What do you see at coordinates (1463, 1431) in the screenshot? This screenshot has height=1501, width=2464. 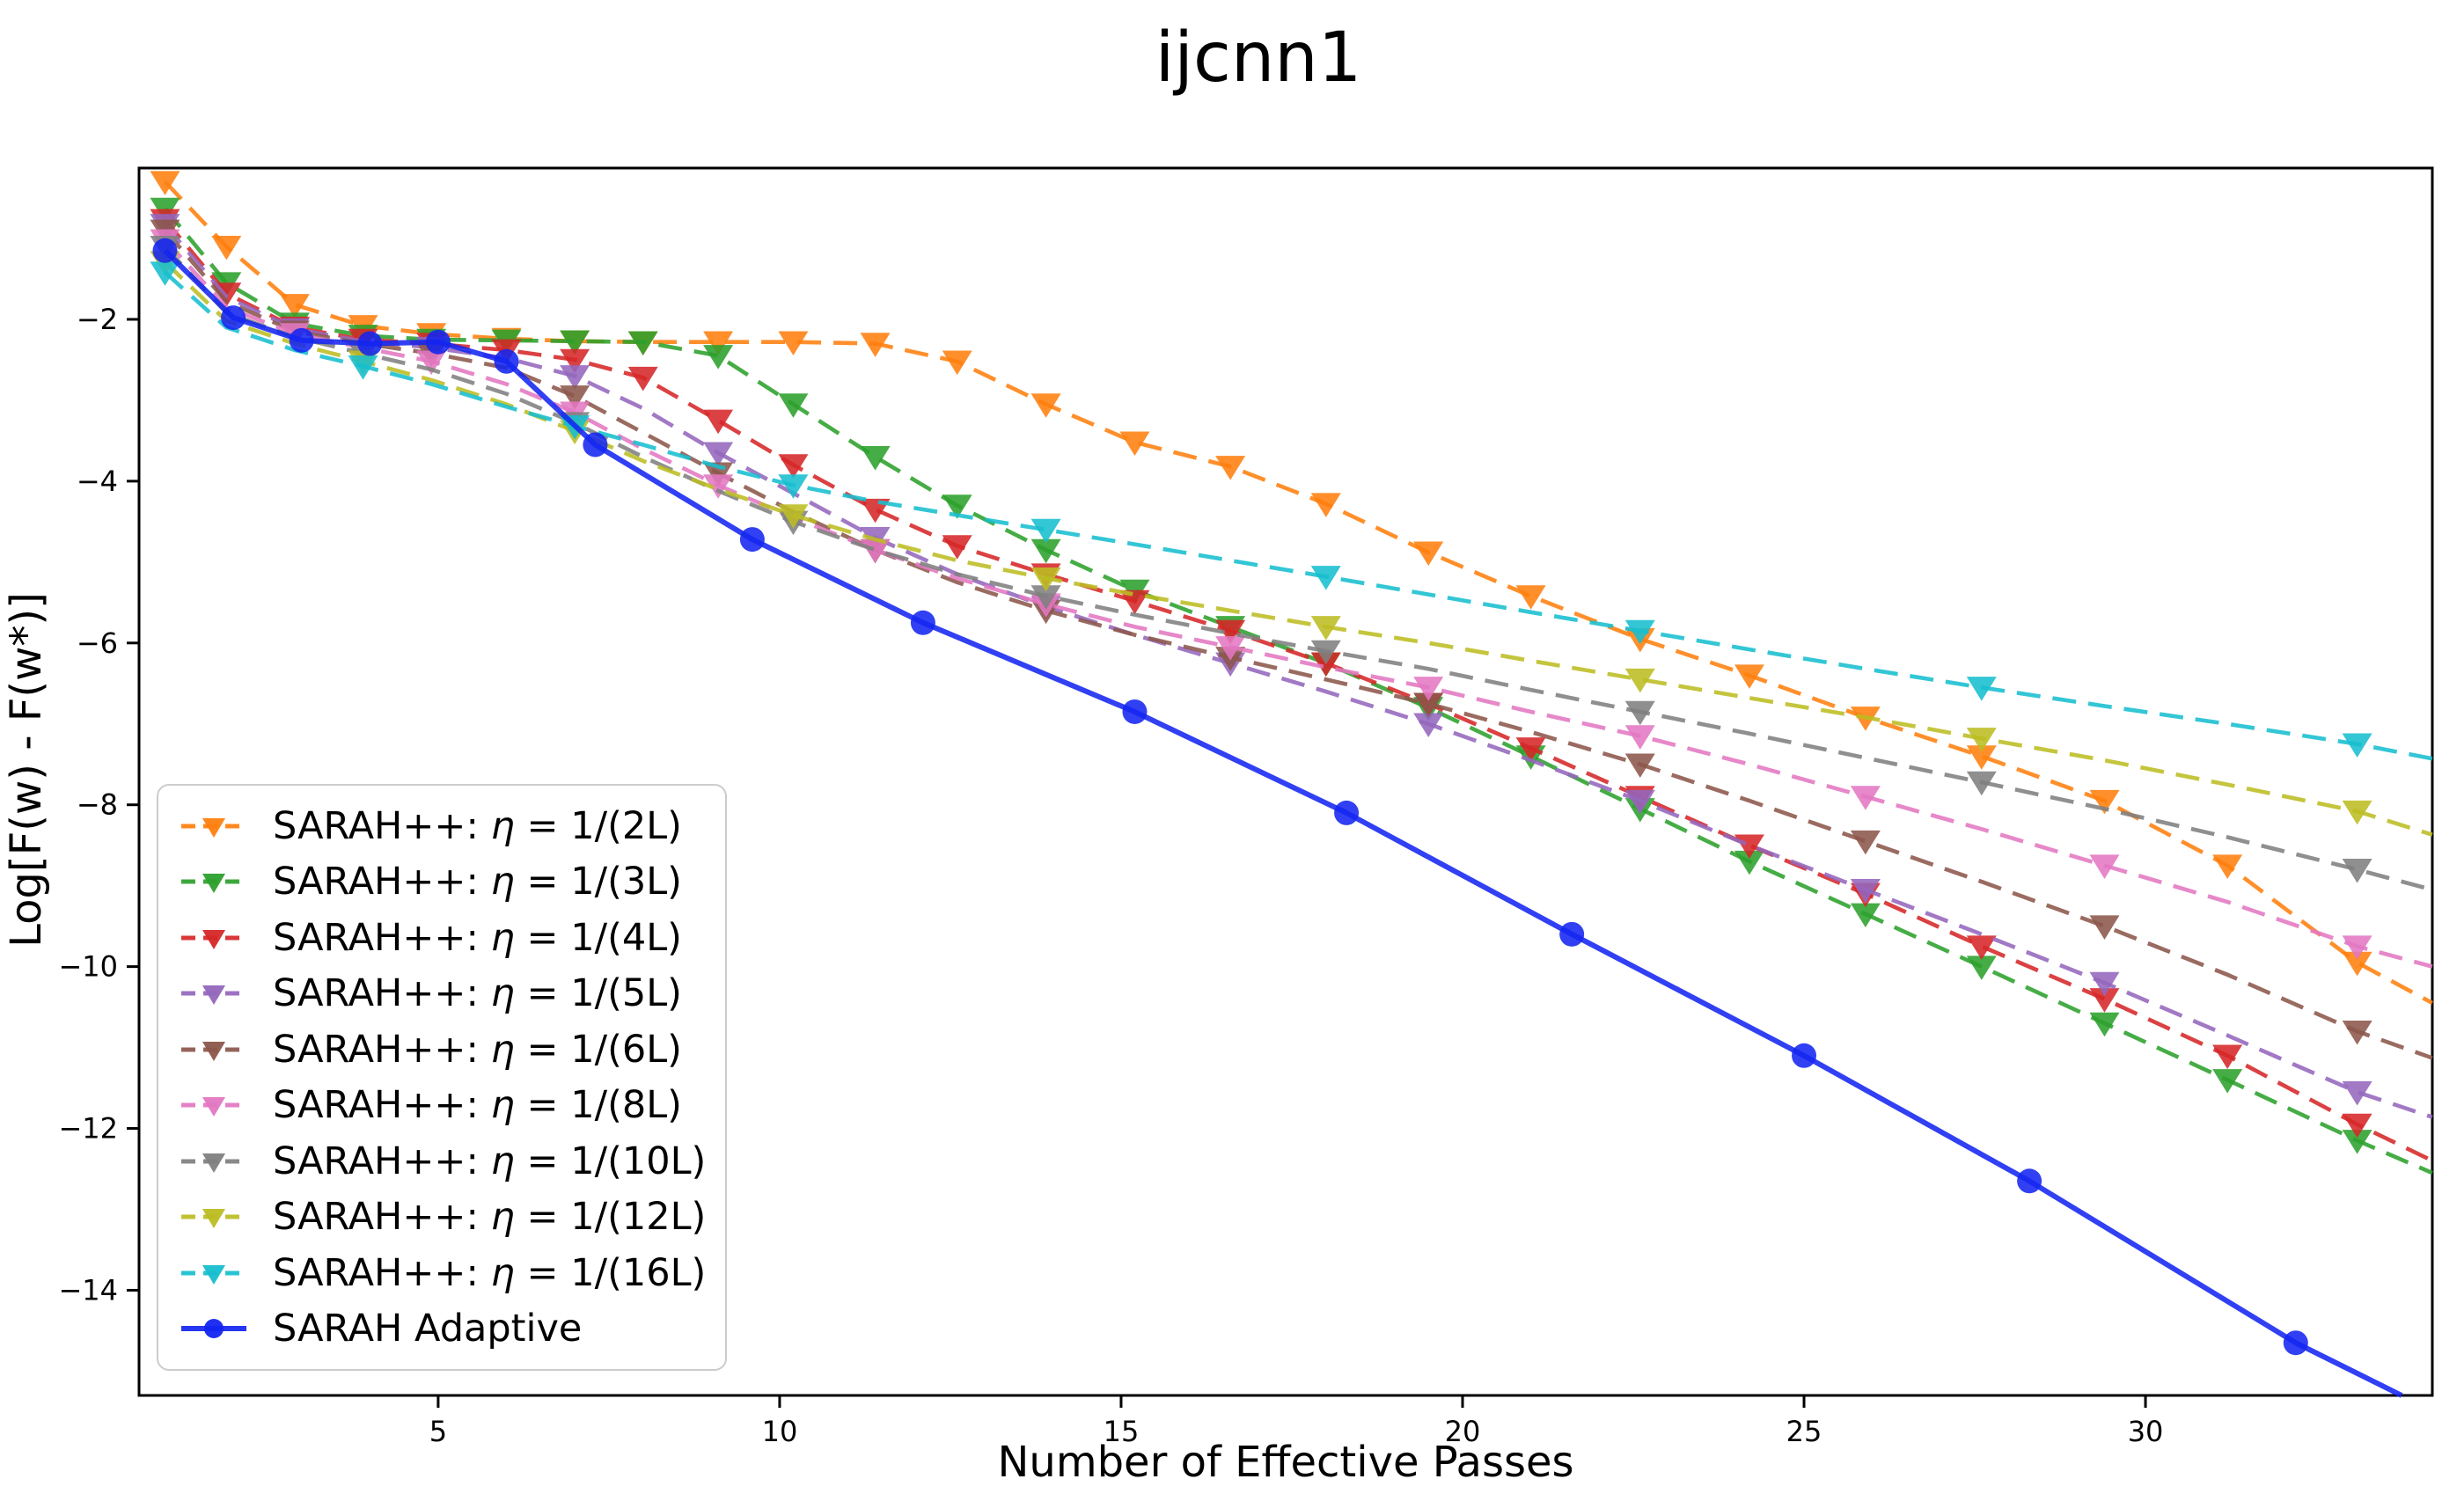 I see `x-tick-label: 20` at bounding box center [1463, 1431].